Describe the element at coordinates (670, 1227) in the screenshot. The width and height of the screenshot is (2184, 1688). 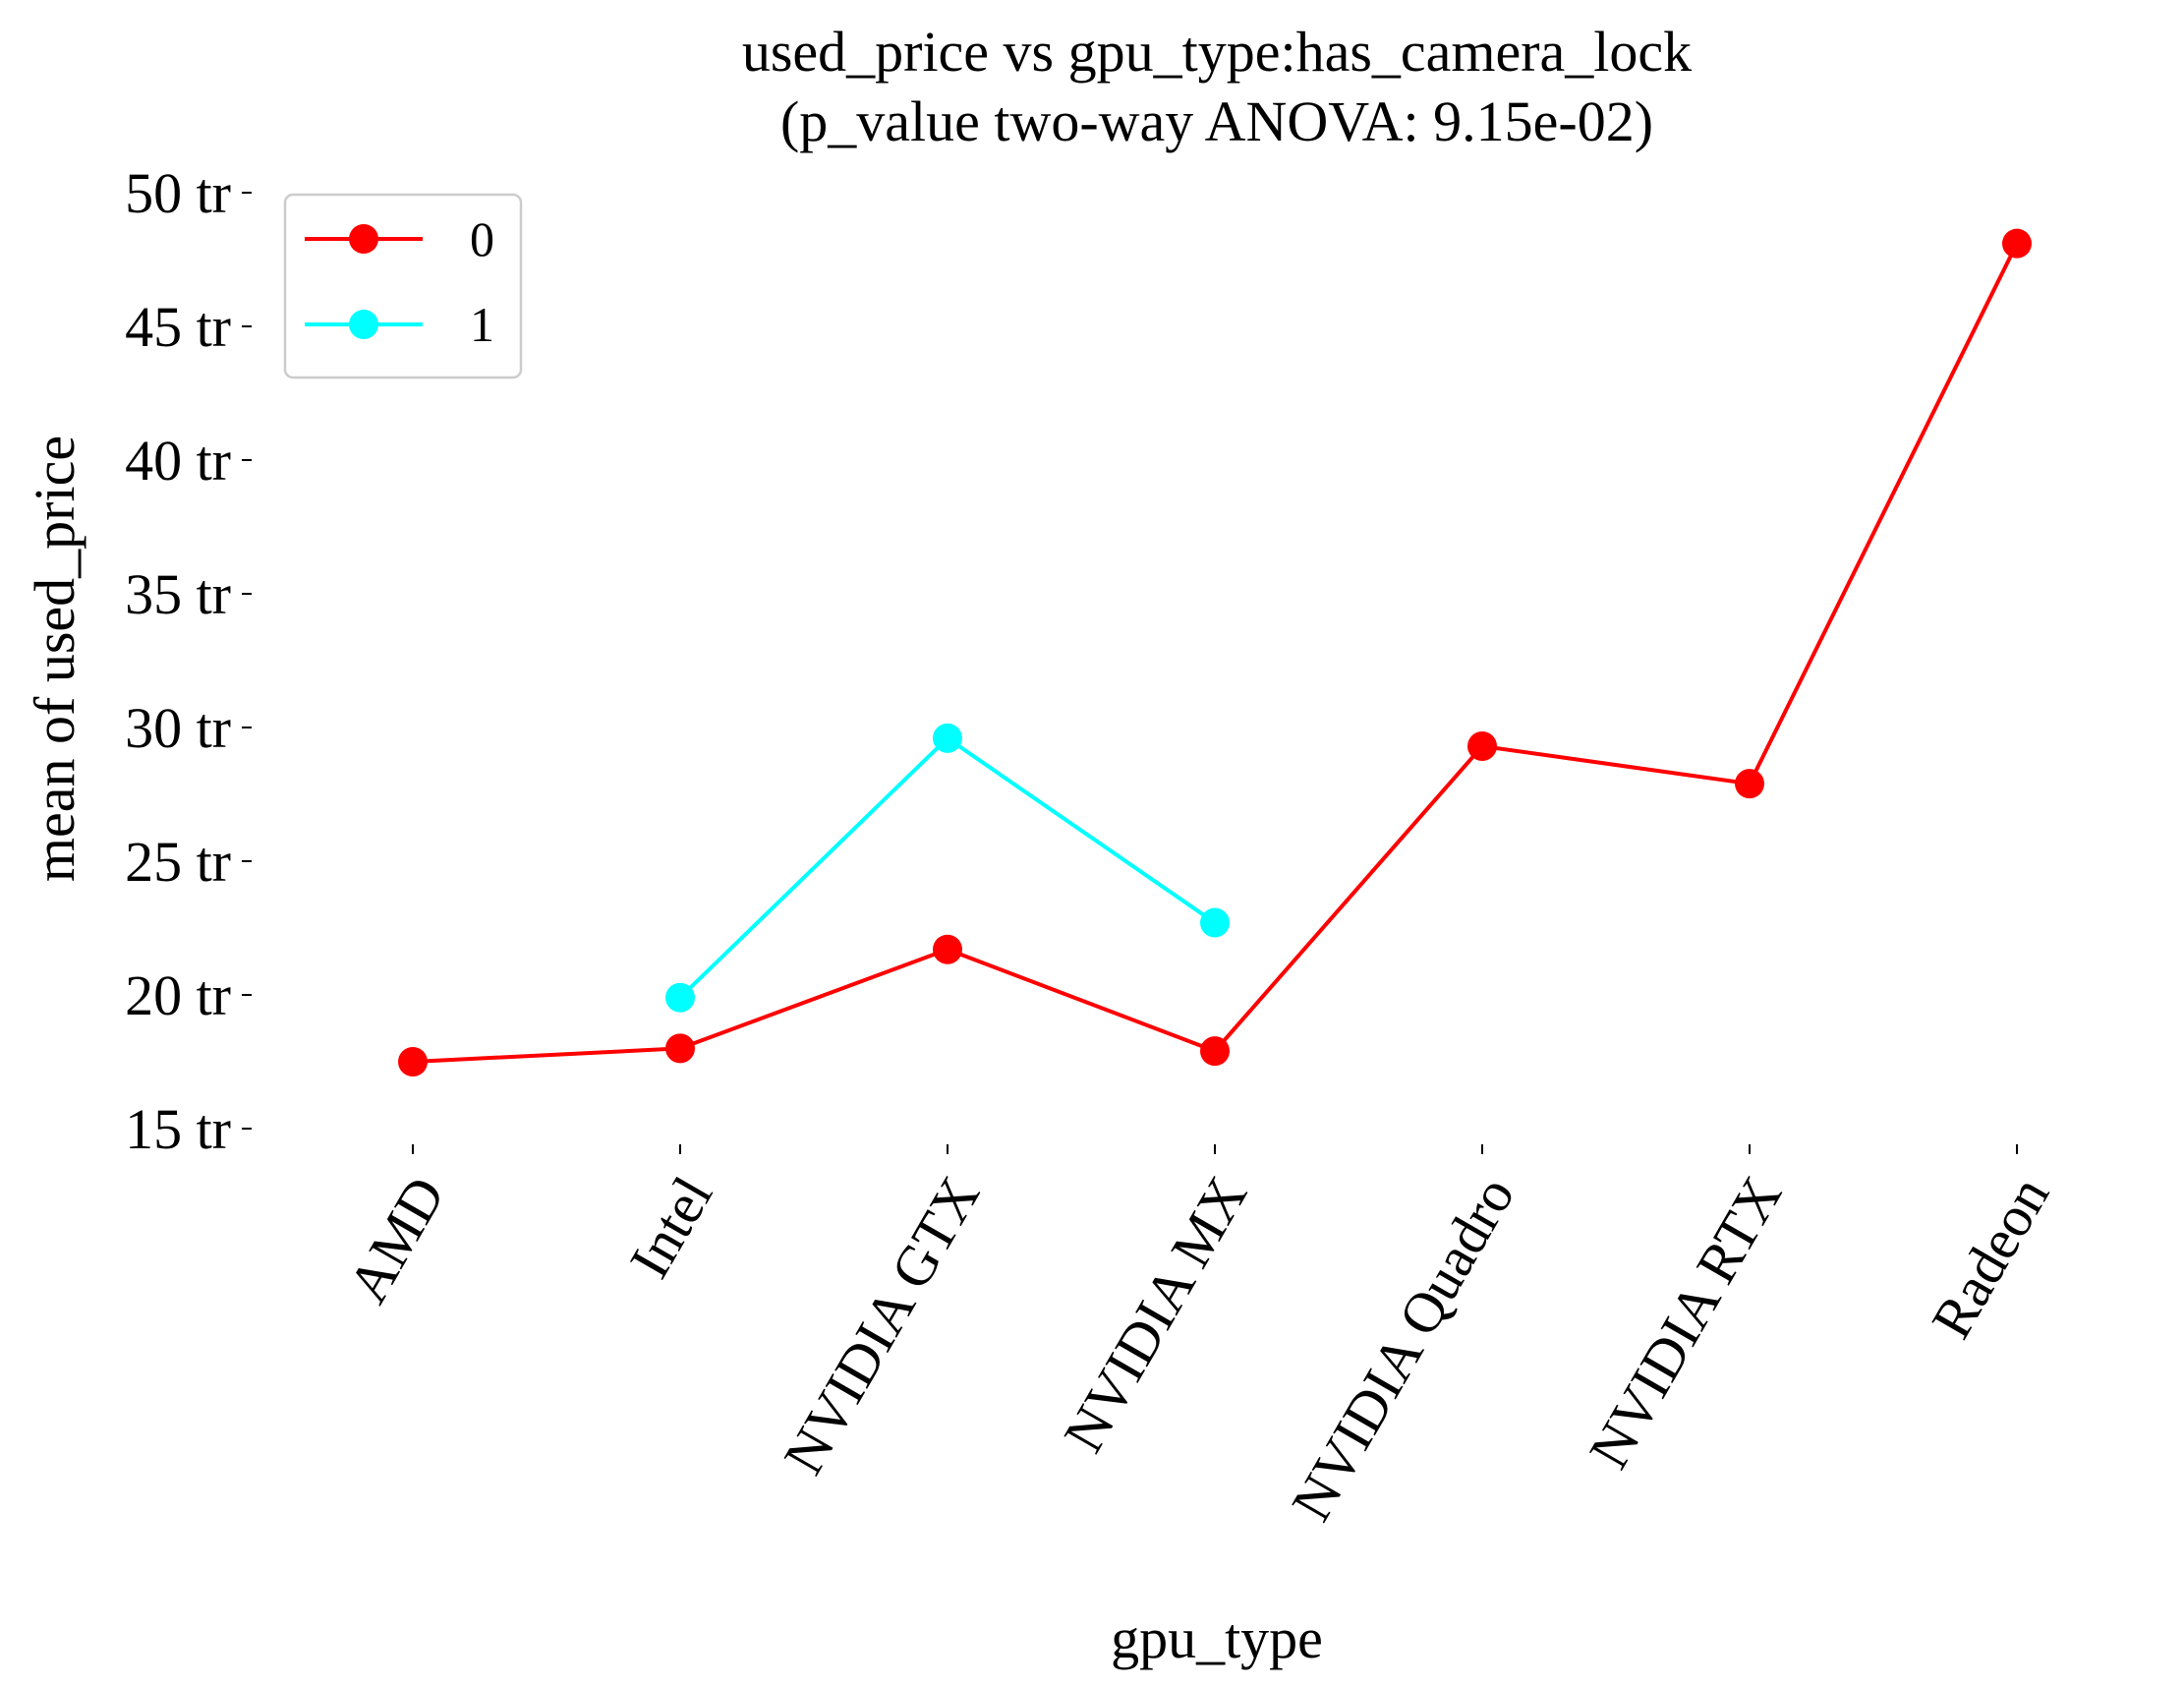
I see `x-tick-label: Intel` at that location.